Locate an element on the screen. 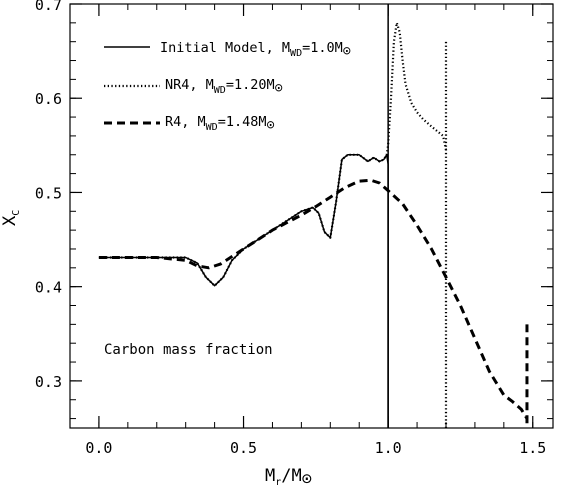 The image size is (567, 487). x-tick-label: 0.0 is located at coordinates (98, 448).